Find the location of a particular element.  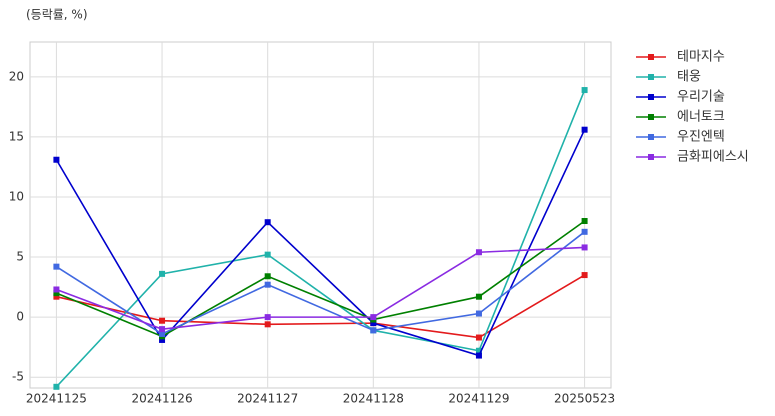

y-tick-label: 10 is located at coordinates (16, 196).